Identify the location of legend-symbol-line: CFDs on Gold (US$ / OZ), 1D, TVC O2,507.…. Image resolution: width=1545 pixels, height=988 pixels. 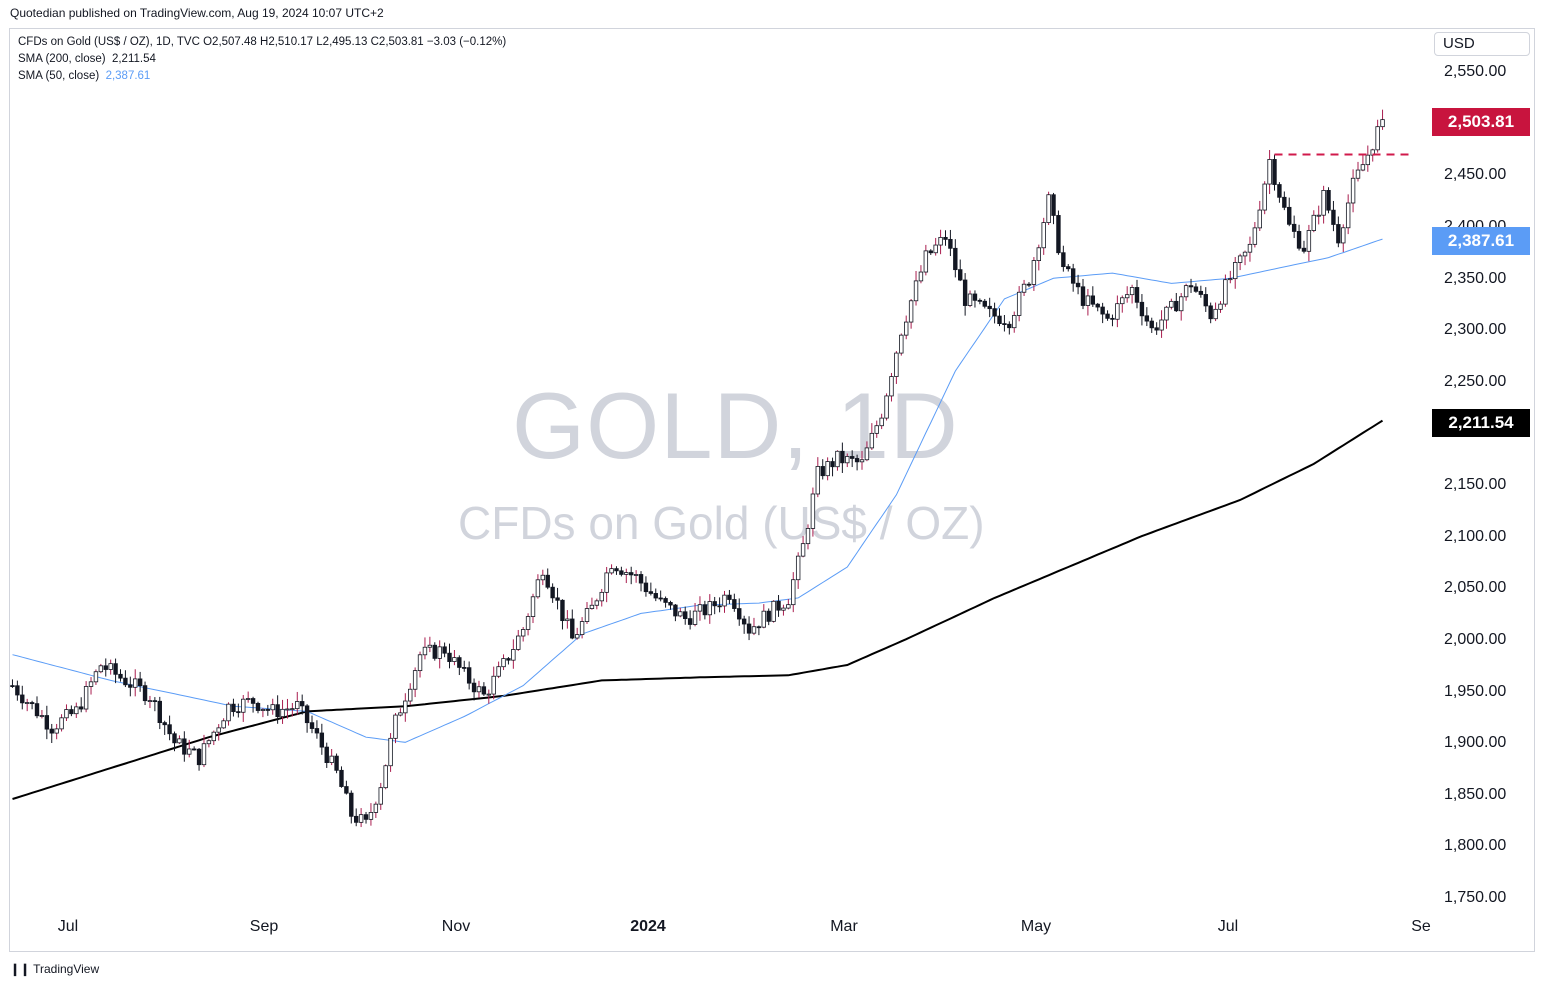
(262, 42).